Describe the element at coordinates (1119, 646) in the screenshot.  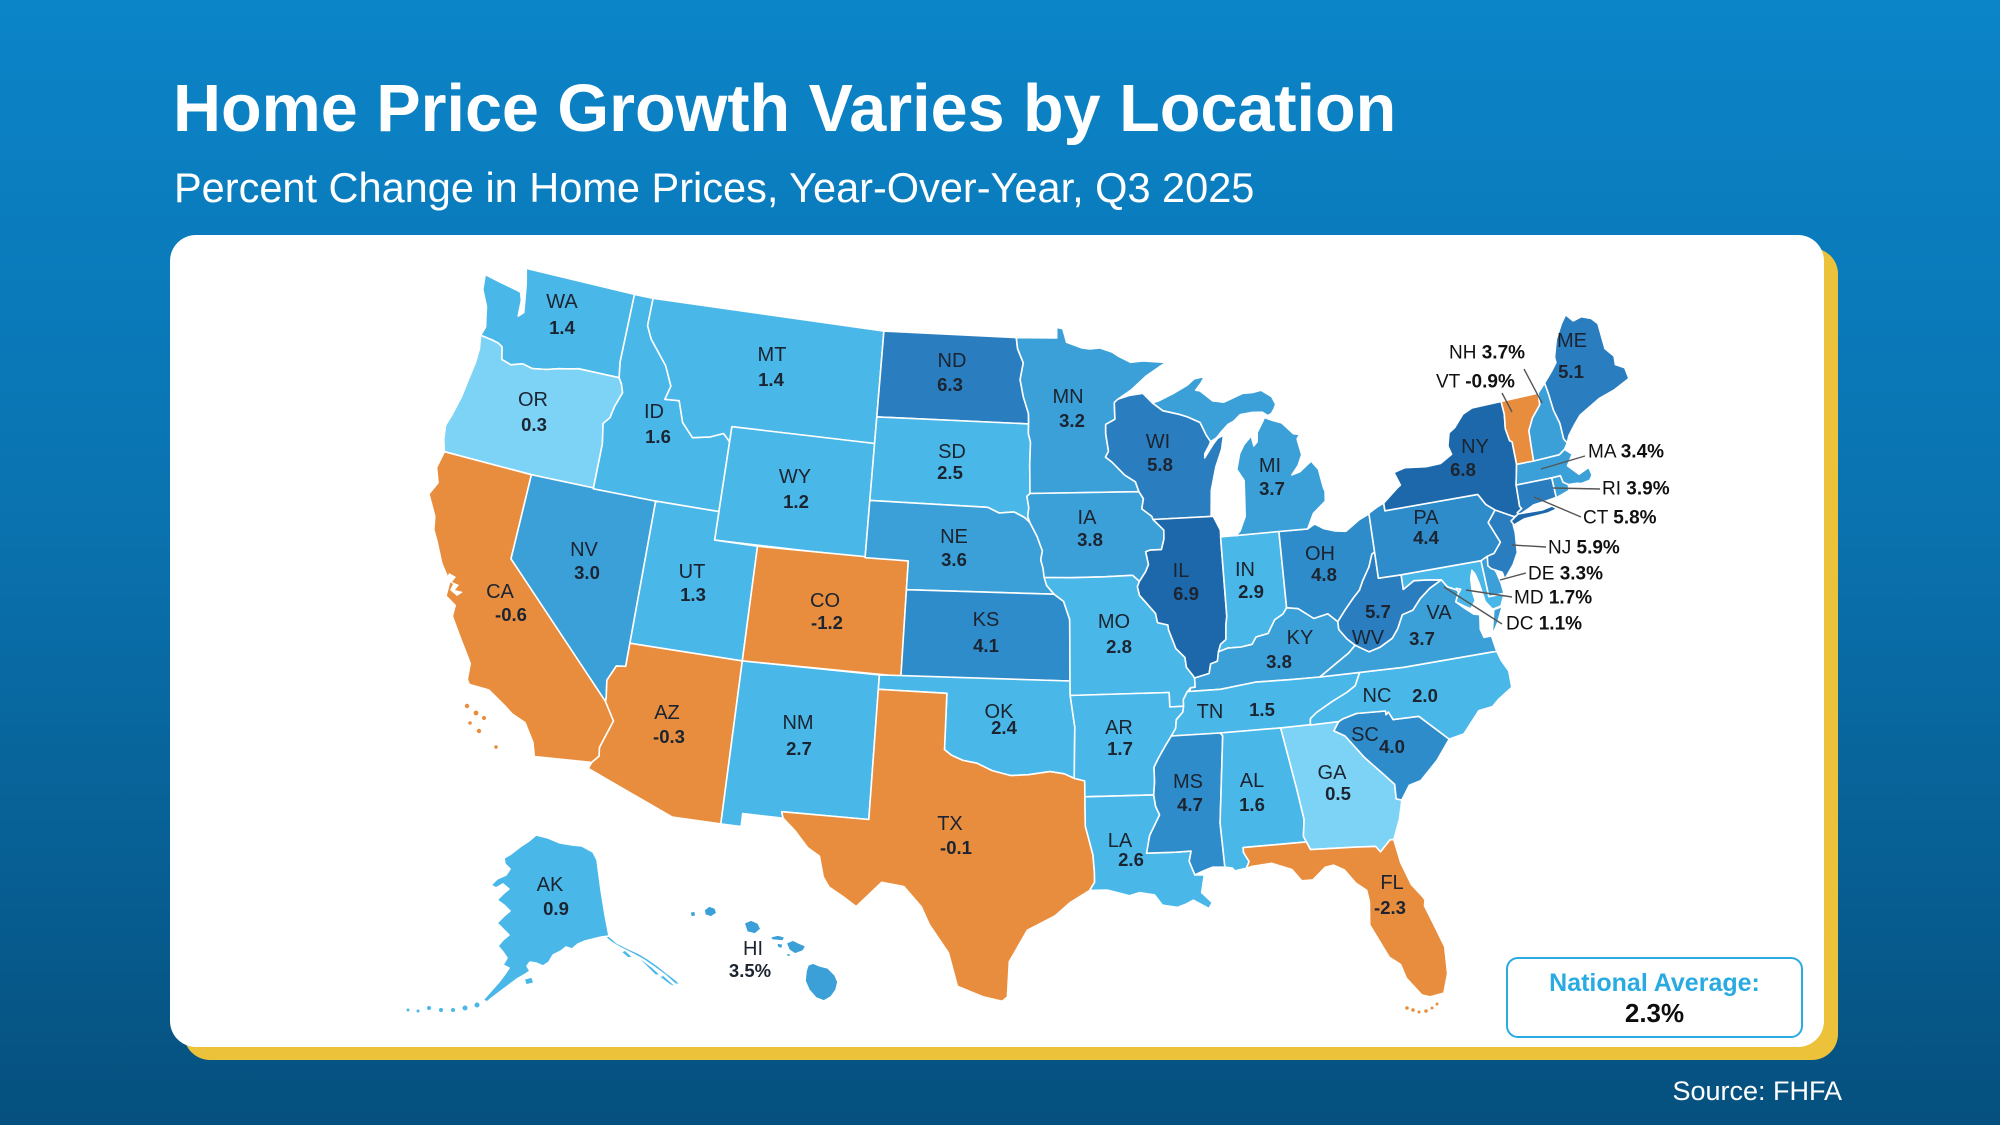
I see `svg-text: 2.8` at that location.